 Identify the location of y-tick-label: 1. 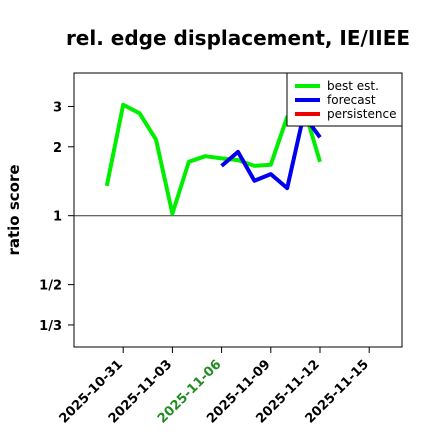
(57, 217).